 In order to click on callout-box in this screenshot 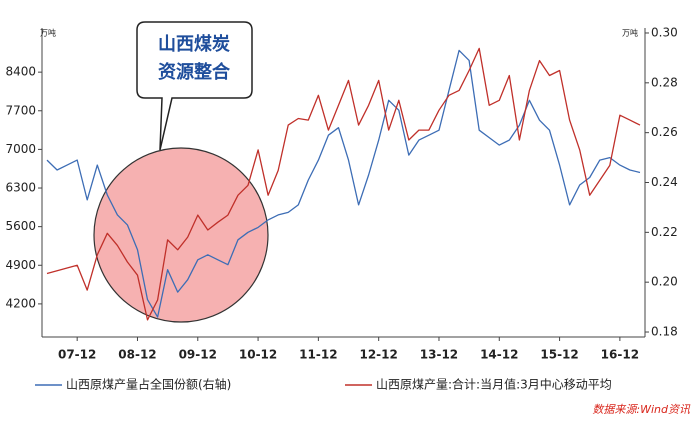, I will do `click(194, 86)`.